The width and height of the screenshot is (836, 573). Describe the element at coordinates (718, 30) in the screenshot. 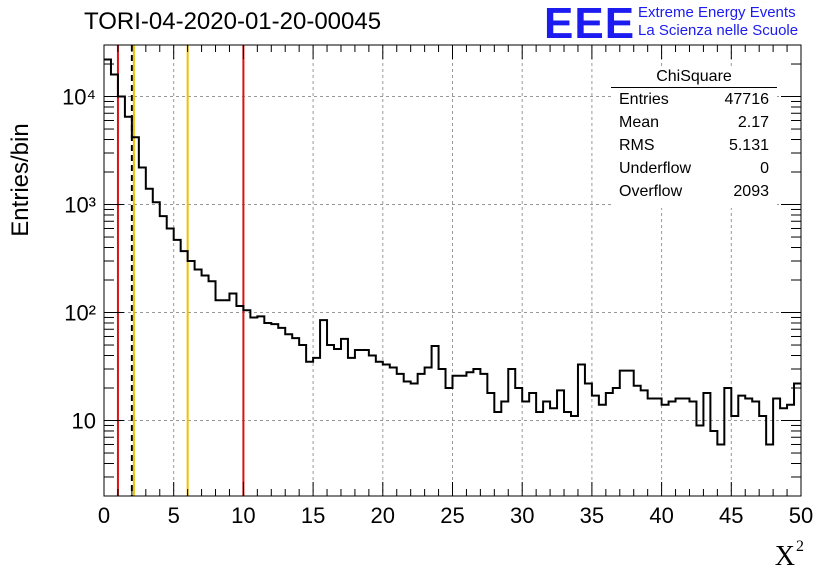

I see `logo-line-2: La Scienza nelle Scuole` at that location.